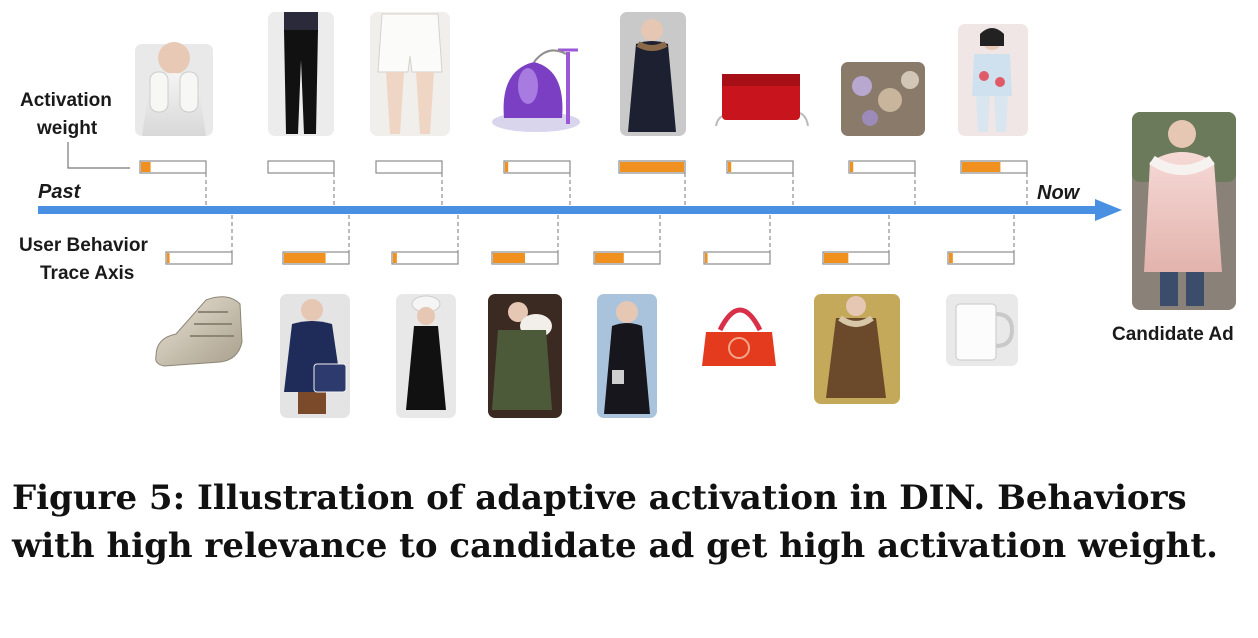 This screenshot has height=638, width=1258. I want to click on bottom-bar-fill-white-mug, so click(951, 258).